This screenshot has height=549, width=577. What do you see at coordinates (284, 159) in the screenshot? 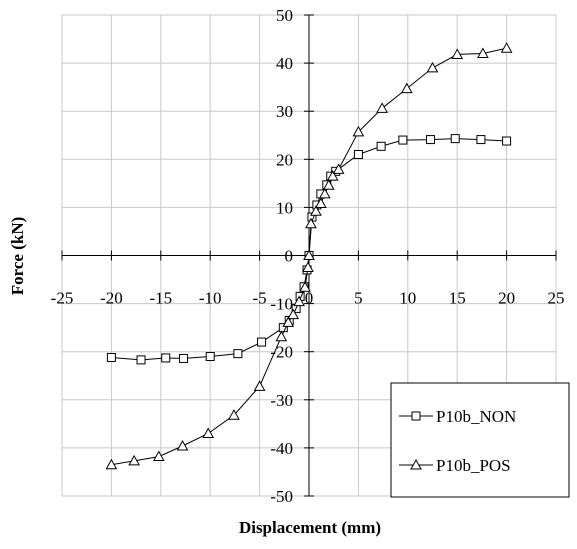
I see `y-tick-label: 20` at bounding box center [284, 159].